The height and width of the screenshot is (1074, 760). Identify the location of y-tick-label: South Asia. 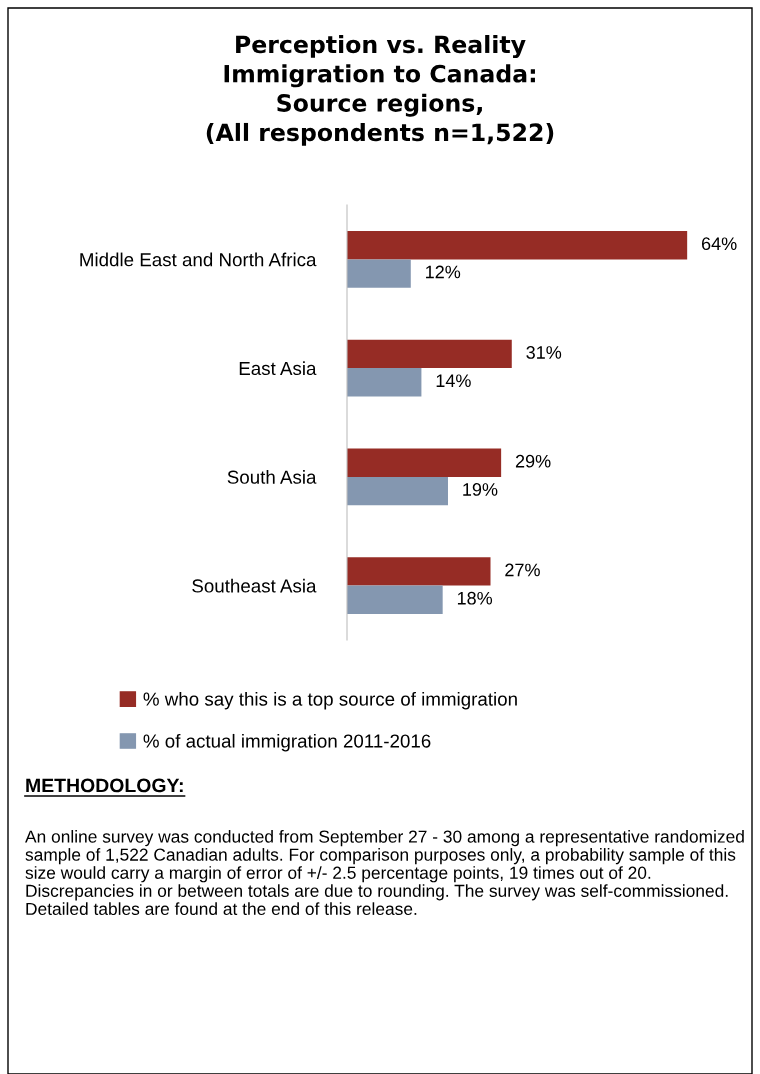
(272, 477).